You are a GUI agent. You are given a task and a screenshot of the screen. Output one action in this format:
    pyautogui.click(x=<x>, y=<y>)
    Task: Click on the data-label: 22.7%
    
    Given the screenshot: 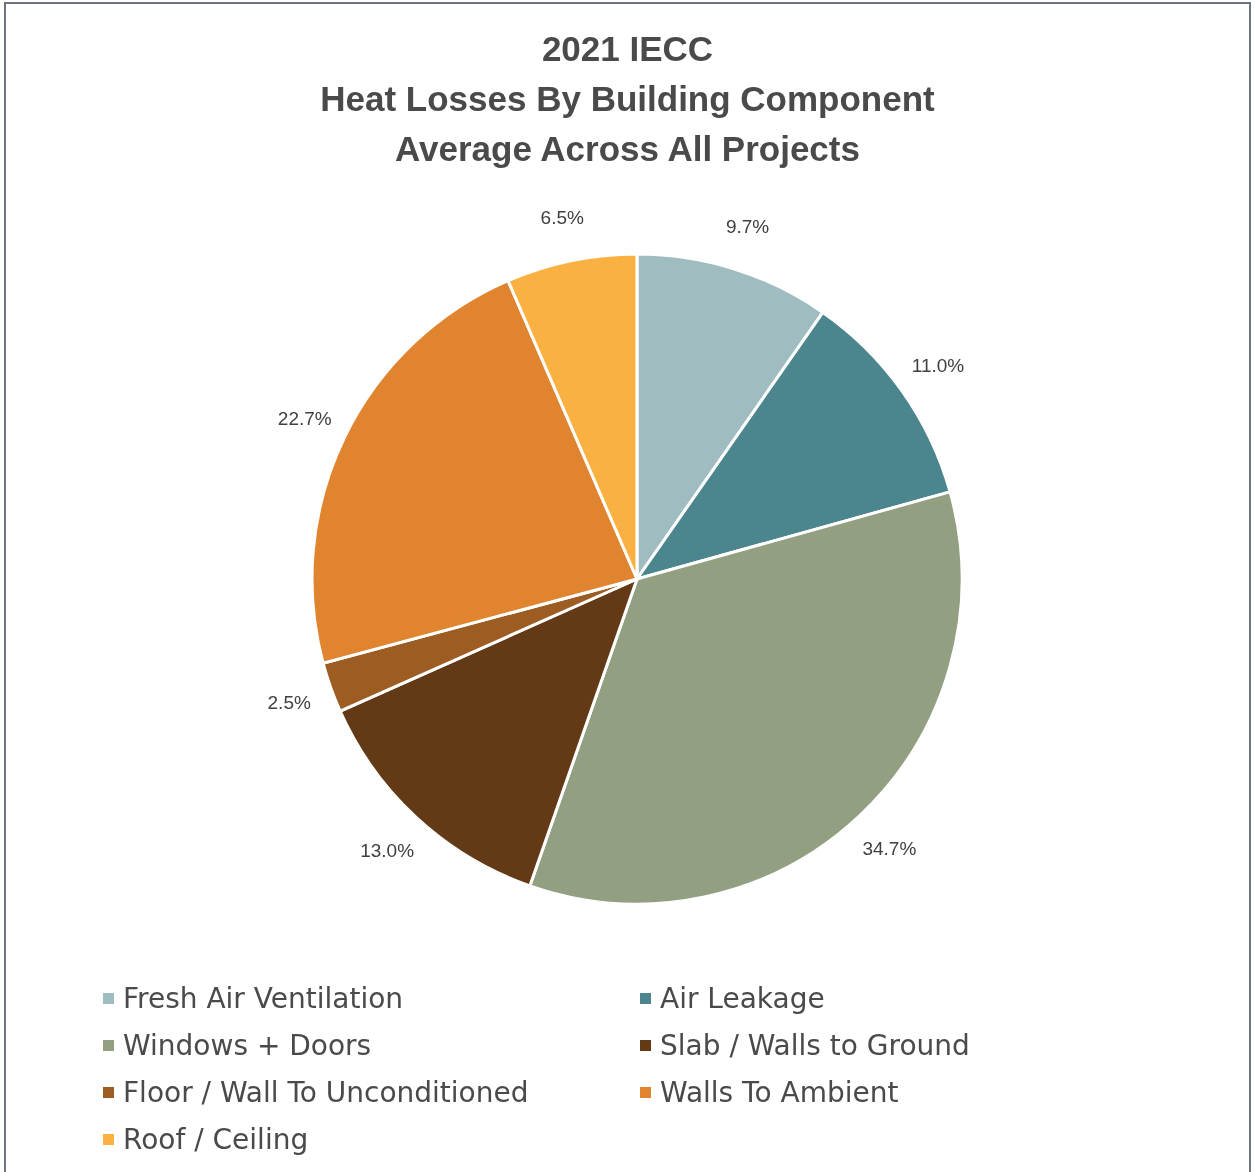 What is the action you would take?
    pyautogui.click(x=304, y=418)
    